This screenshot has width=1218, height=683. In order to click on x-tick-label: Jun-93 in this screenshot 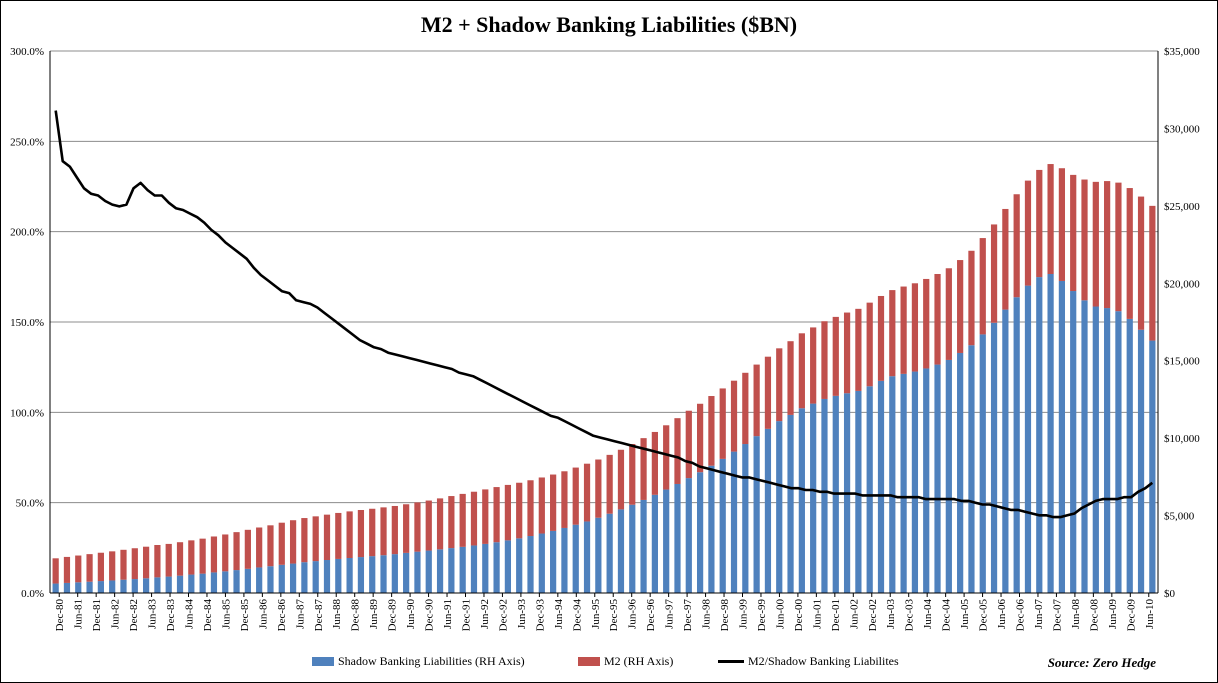, I will do `click(522, 614)`.